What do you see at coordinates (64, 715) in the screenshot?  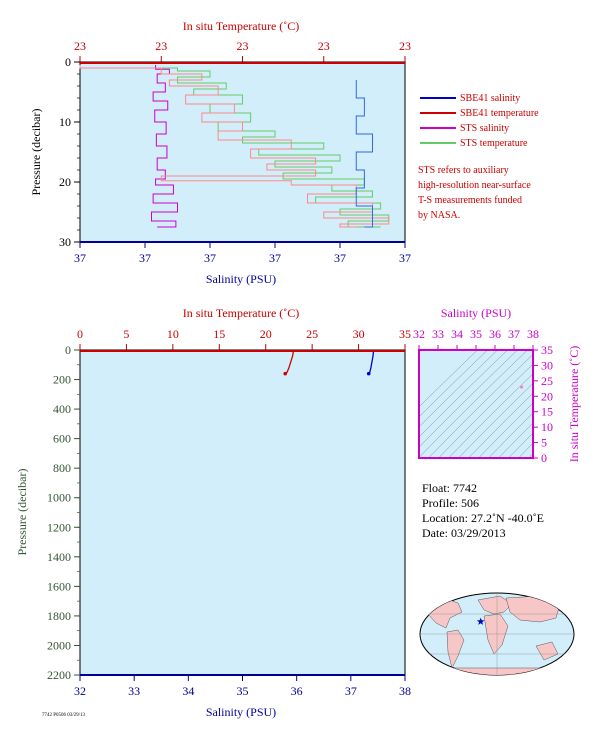 I see `footer-stamp: 7742 P0506 03/29/13` at bounding box center [64, 715].